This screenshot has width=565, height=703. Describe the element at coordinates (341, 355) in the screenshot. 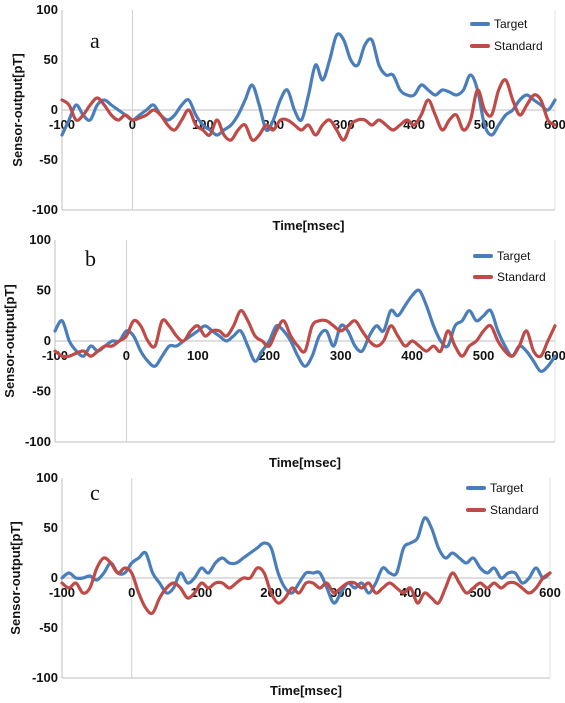

I see `x-tick-label: 300` at that location.